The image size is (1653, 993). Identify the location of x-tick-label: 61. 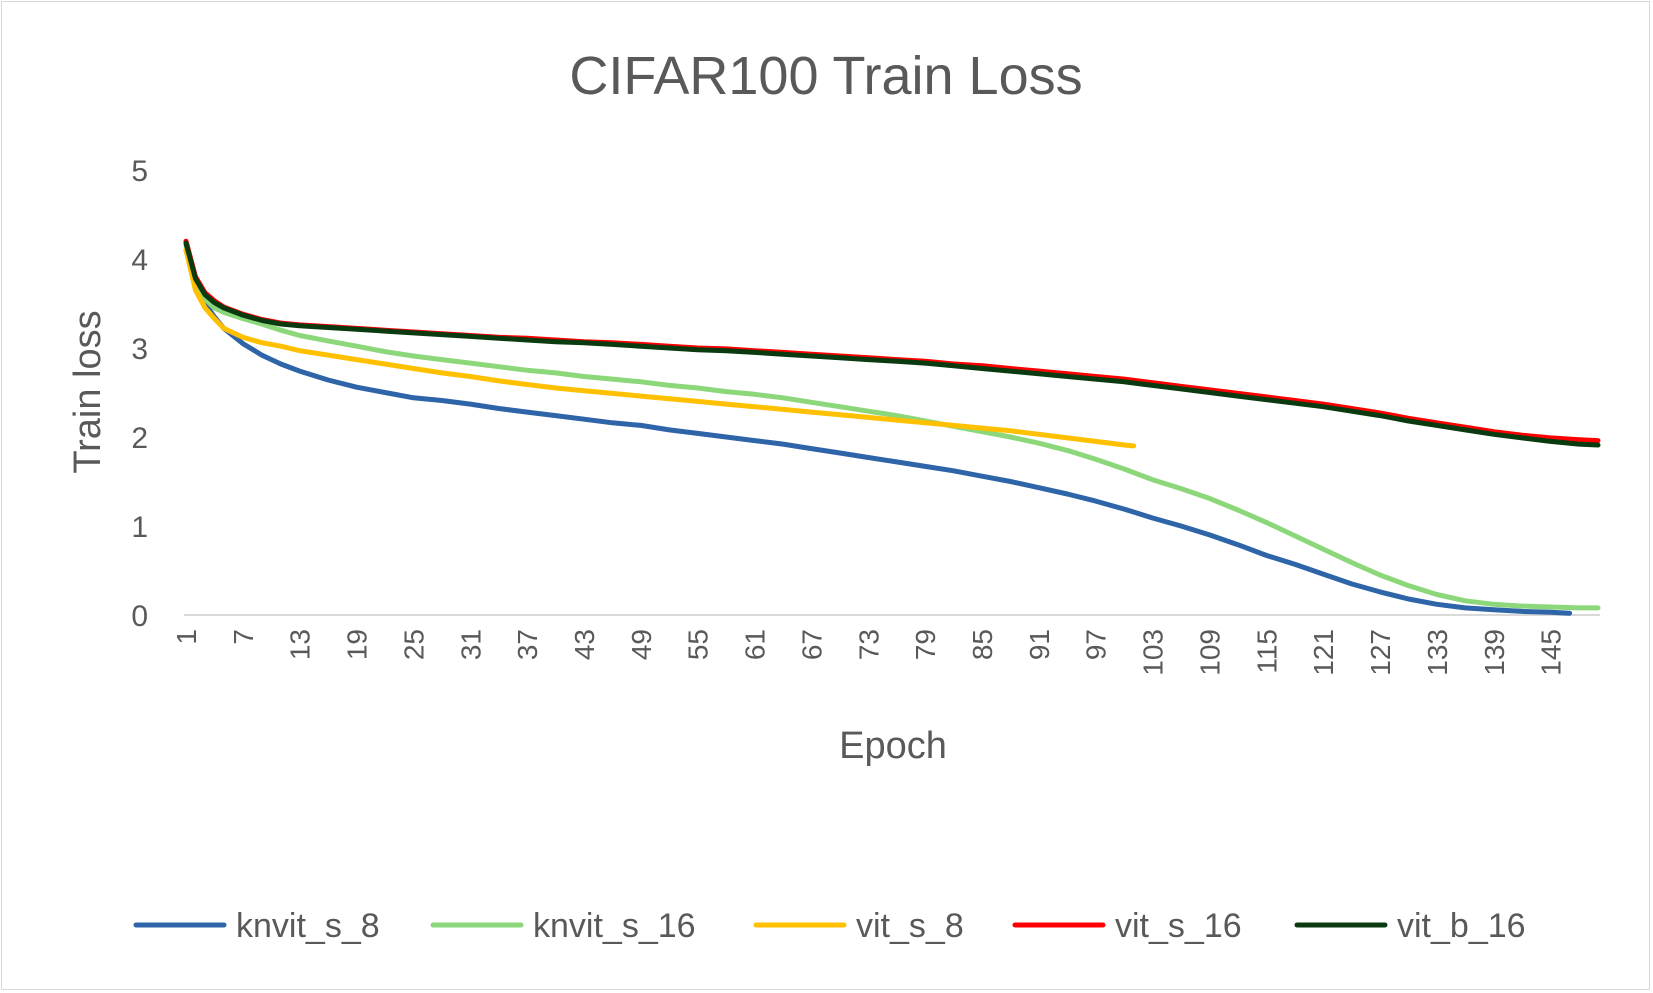
(755, 644).